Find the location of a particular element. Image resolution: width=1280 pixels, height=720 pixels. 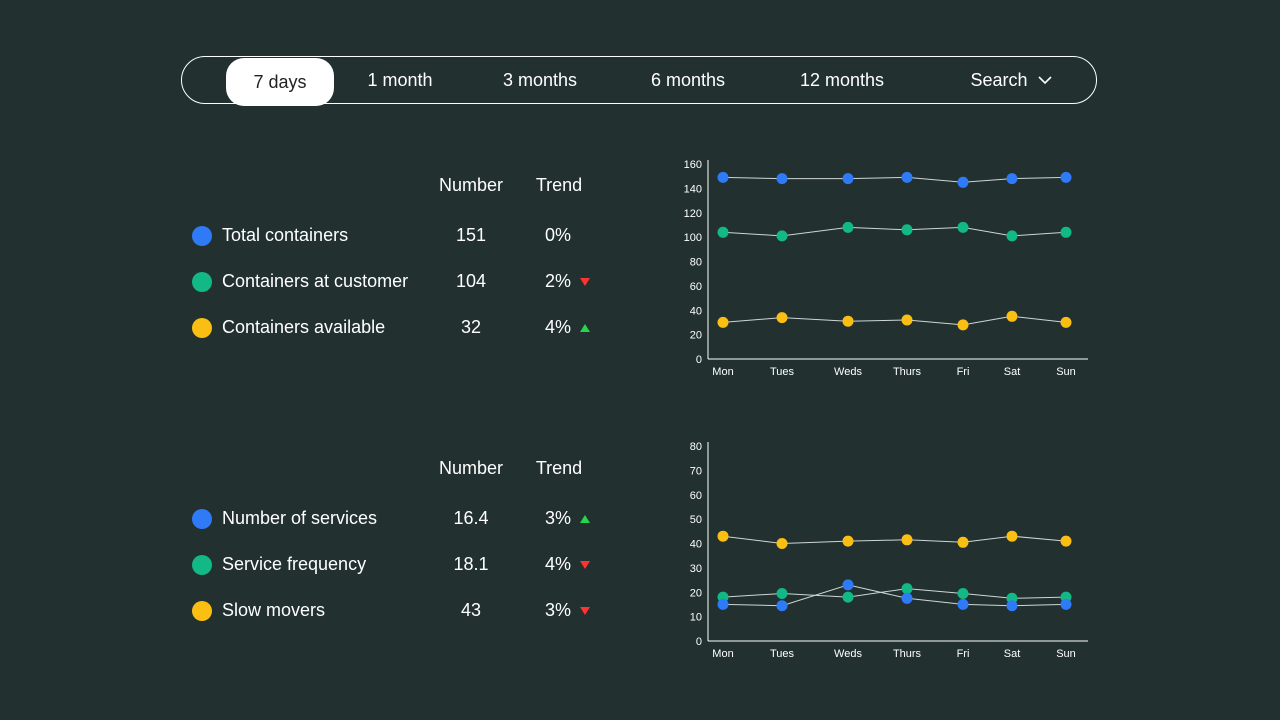

metric-number: 151 is located at coordinates (471, 235).